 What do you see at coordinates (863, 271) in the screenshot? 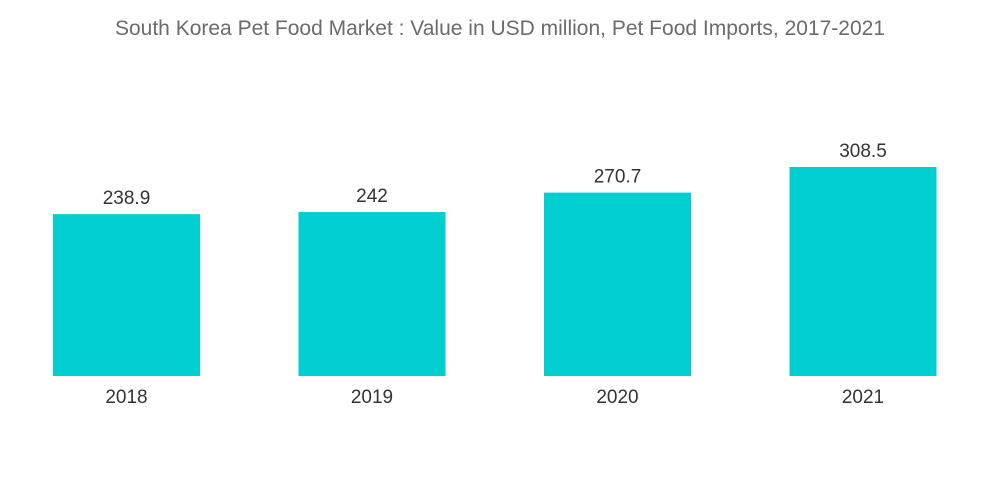
I see `bar-2021` at bounding box center [863, 271].